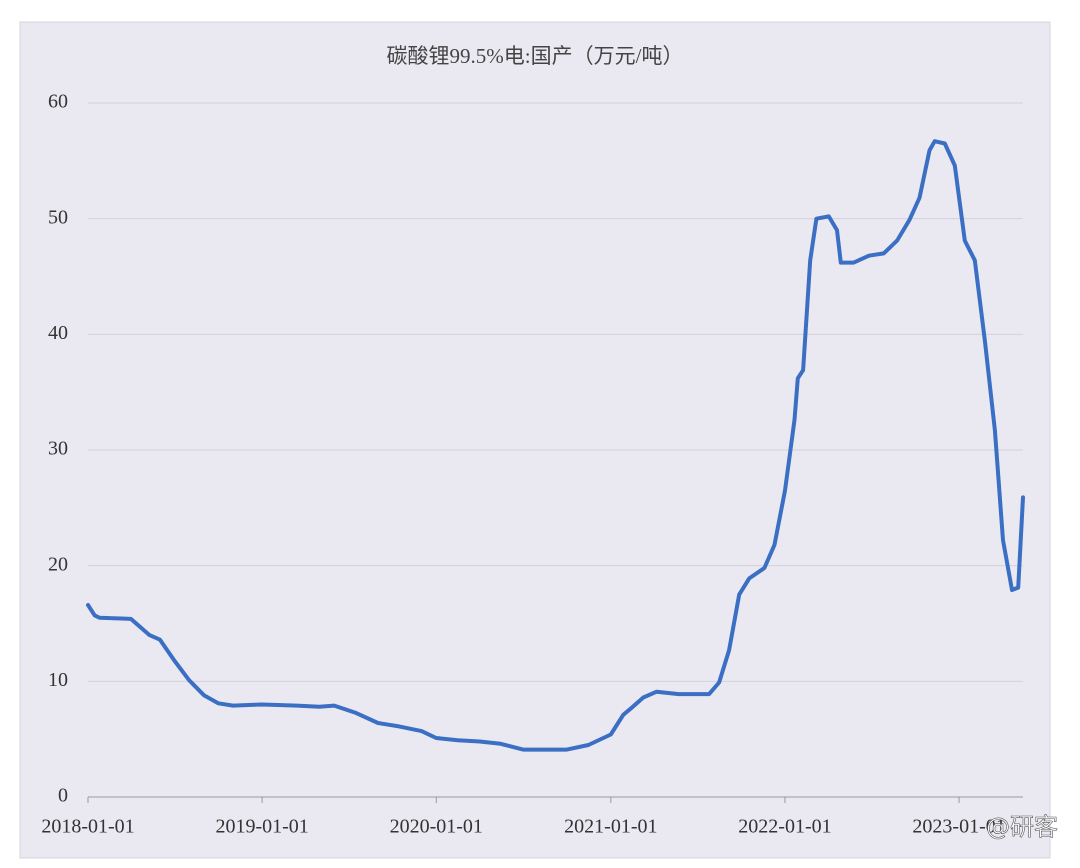 The height and width of the screenshot is (868, 1080). What do you see at coordinates (535, 56) in the screenshot?
I see `chart-title: 碳酸锂99.5%电:国产（万元/吨）` at bounding box center [535, 56].